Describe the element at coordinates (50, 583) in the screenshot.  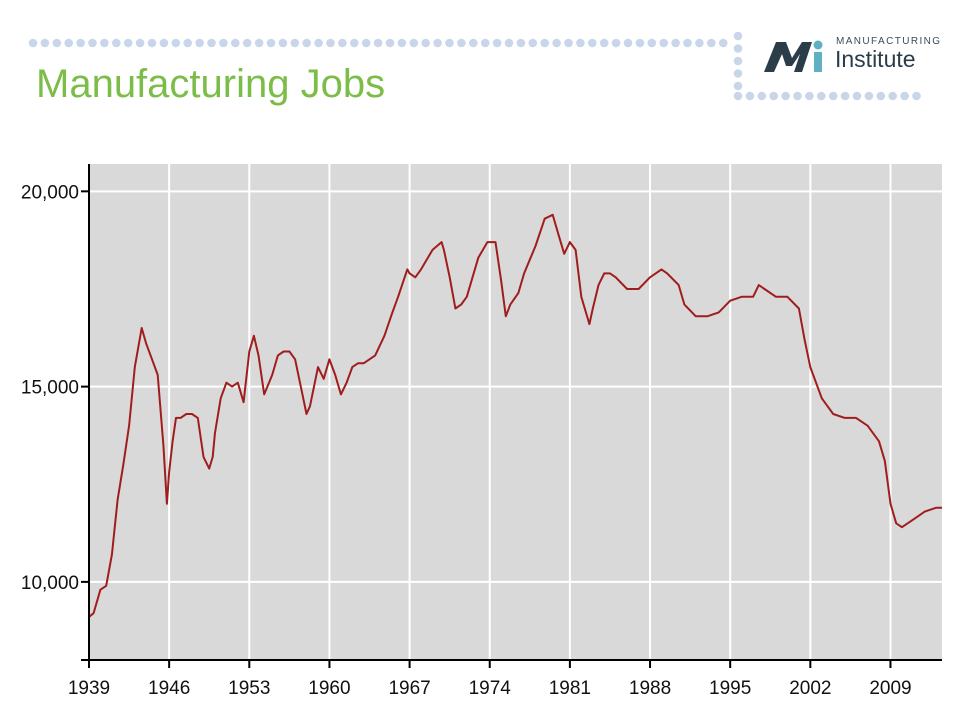
I see `y-tick-label: 10,000` at that location.